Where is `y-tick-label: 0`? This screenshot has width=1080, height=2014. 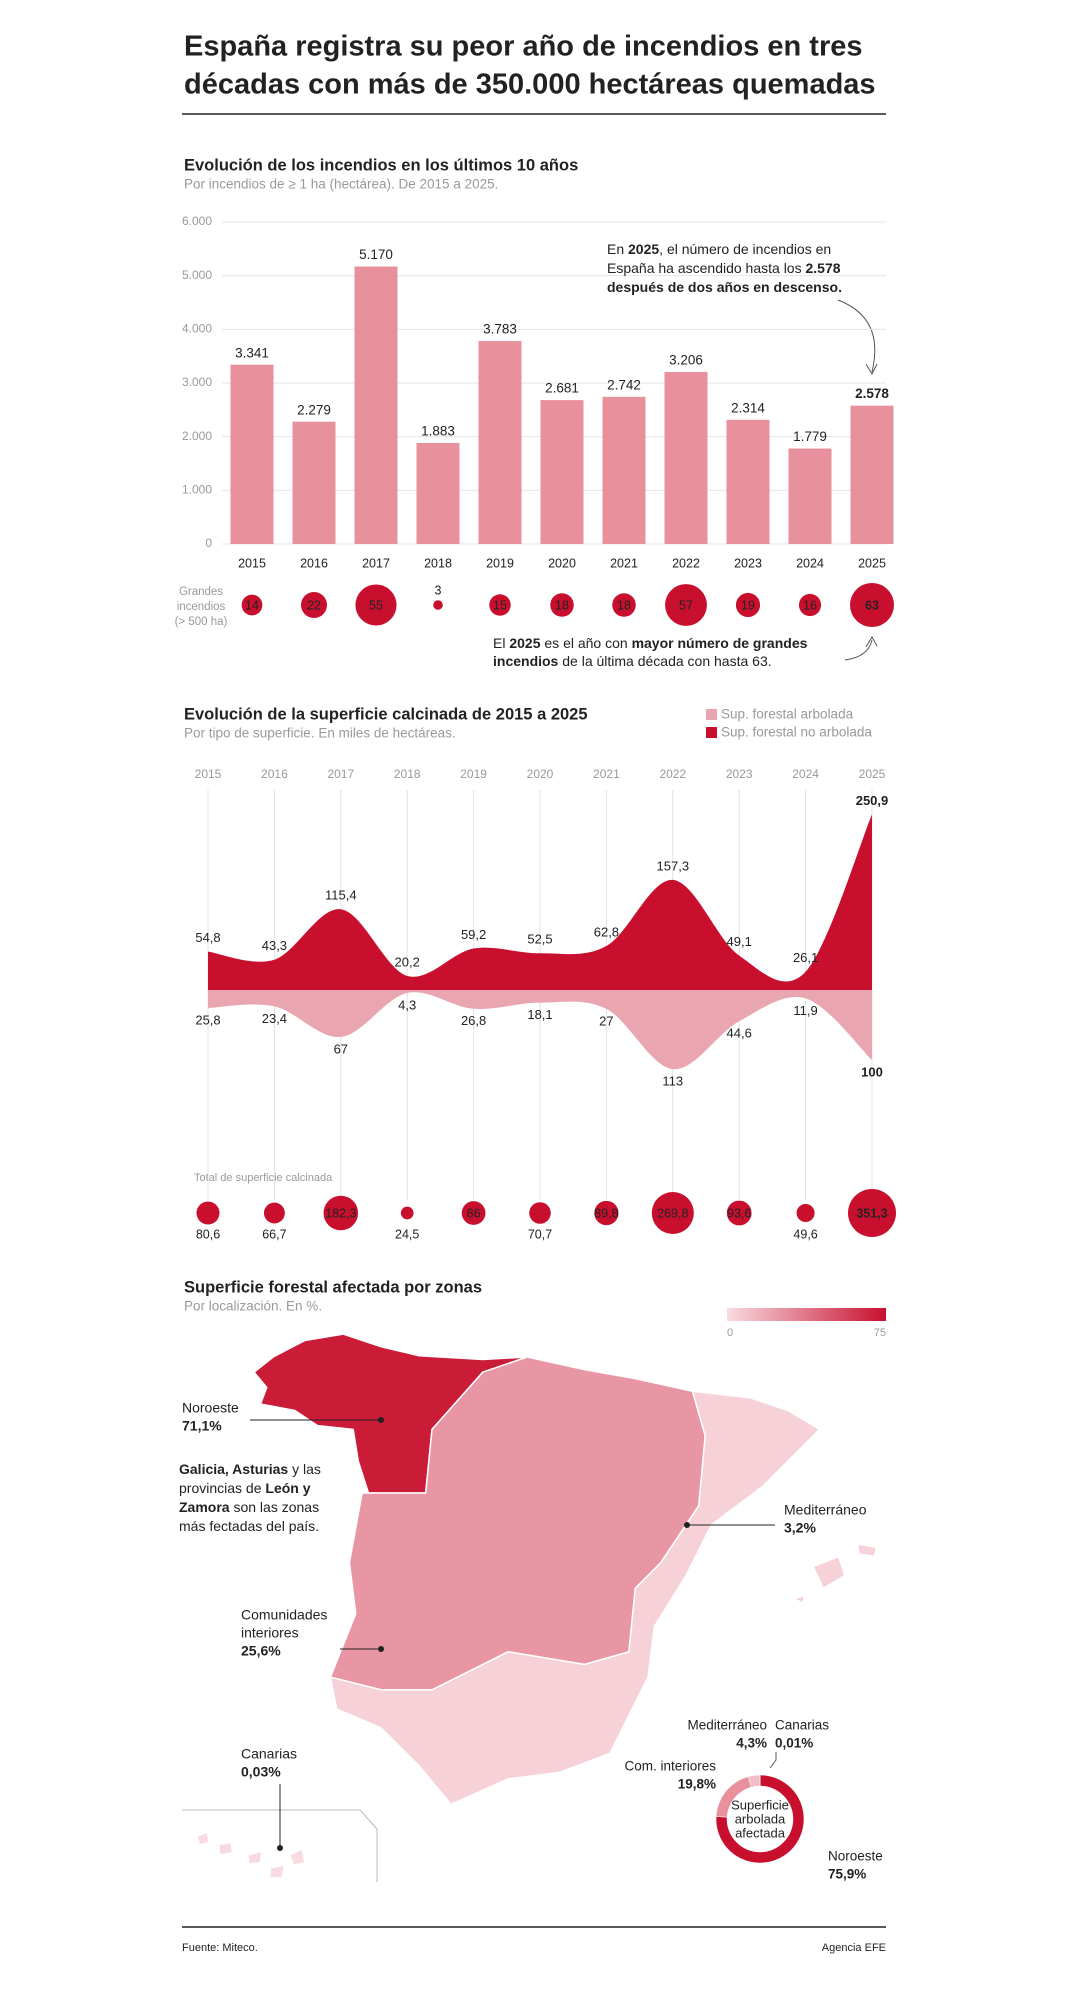
y-tick-label: 0 is located at coordinates (208, 543).